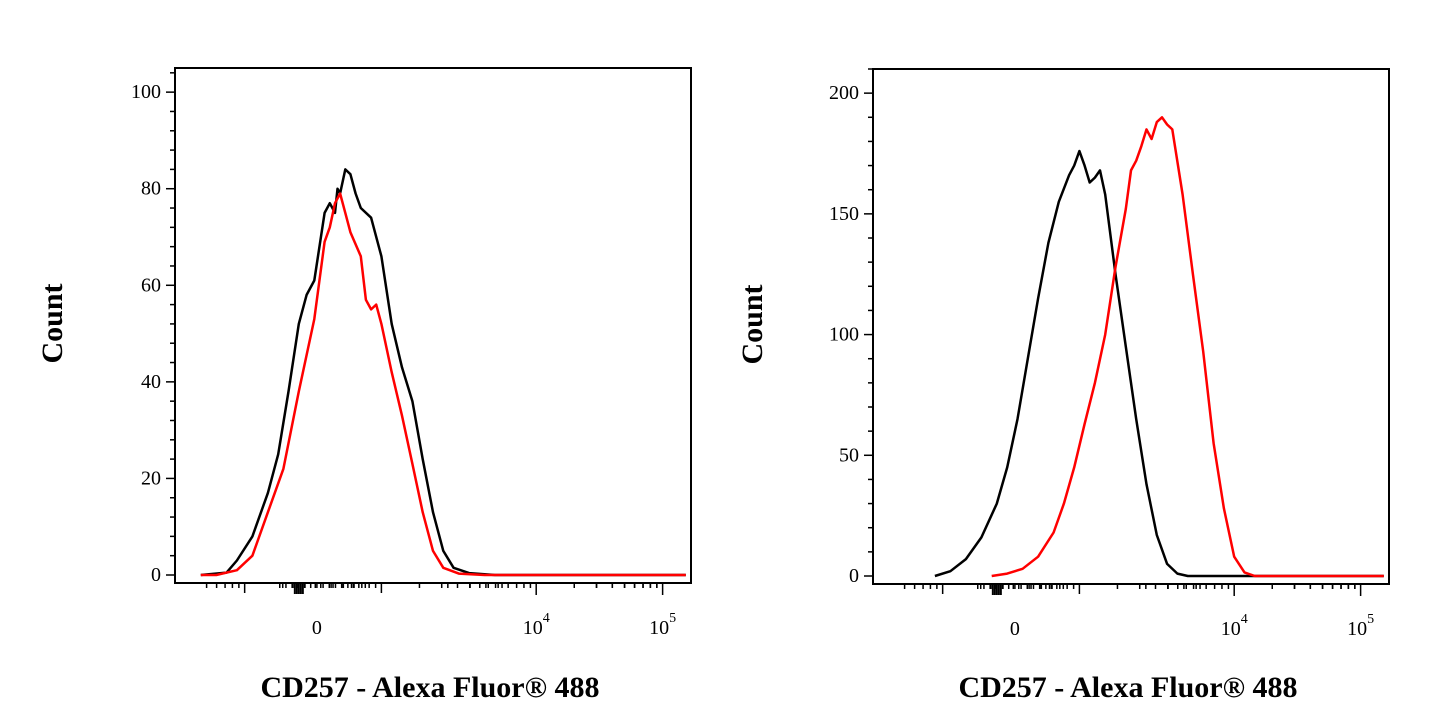 The height and width of the screenshot is (723, 1445). Describe the element at coordinates (844, 93) in the screenshot. I see `y-tick-label: 200` at that location.